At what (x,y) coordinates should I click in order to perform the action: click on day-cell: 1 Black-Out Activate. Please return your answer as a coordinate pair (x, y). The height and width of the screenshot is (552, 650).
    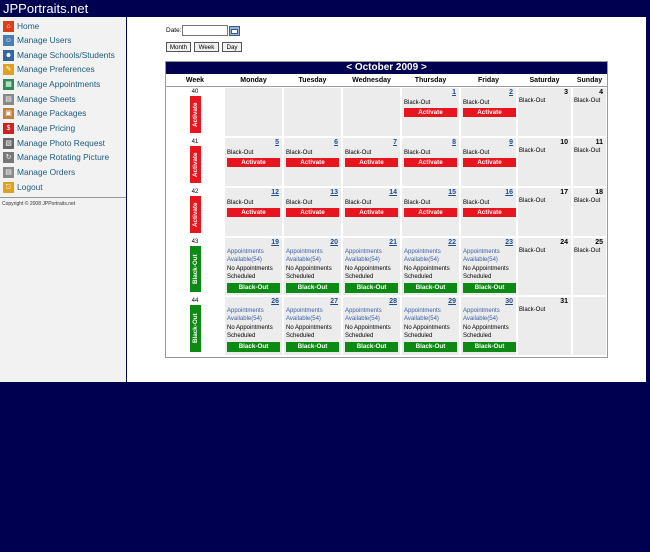
    Looking at the image, I should click on (430, 112).